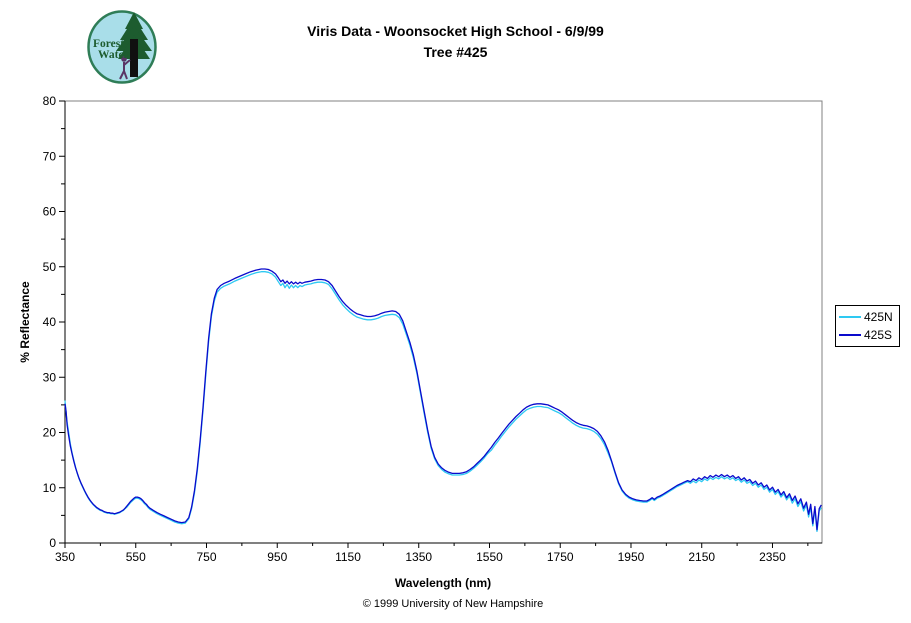 Image resolution: width=911 pixels, height=623 pixels. I want to click on legend-swatch-425s, so click(850, 335).